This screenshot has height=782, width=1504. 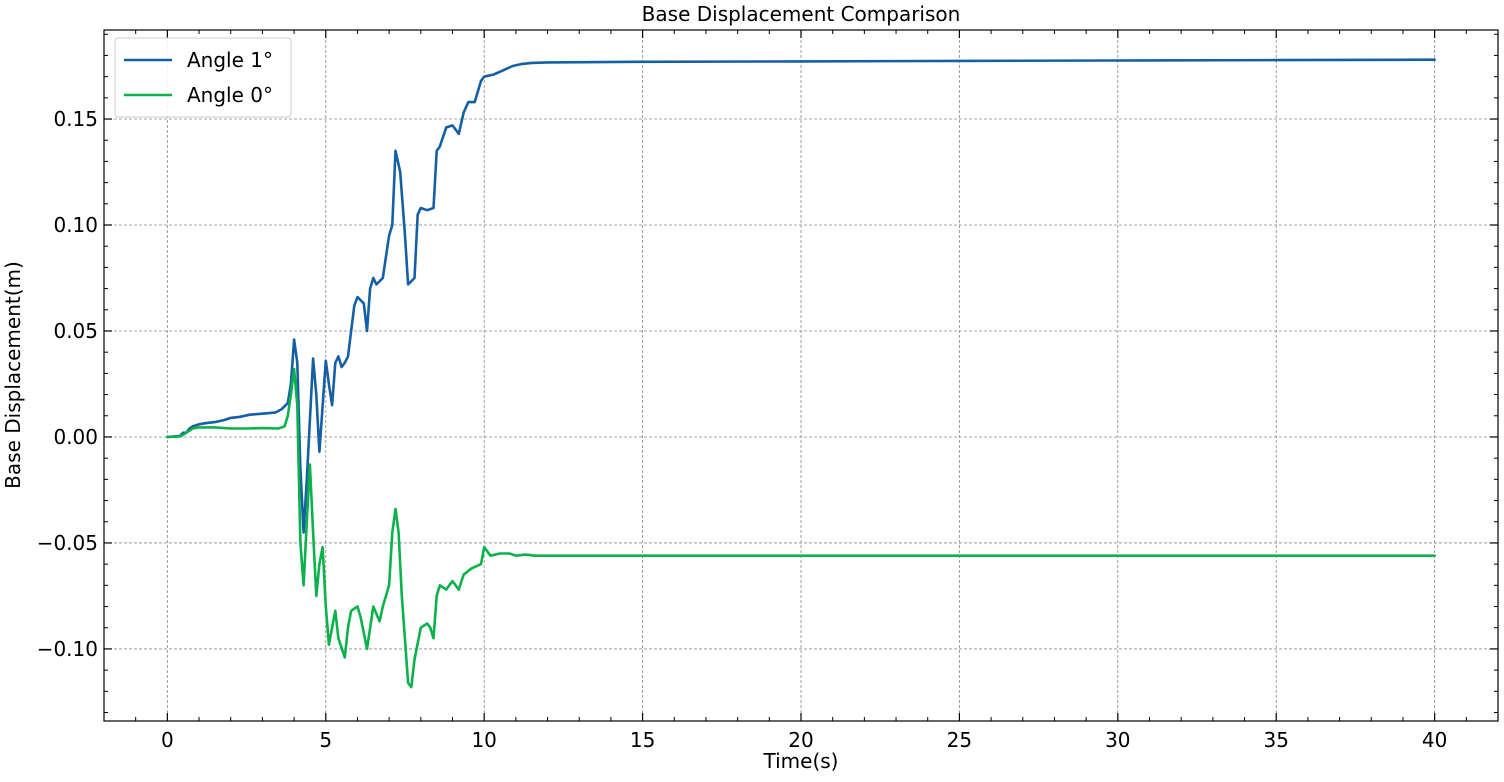 I want to click on x-tick-label: 0, so click(x=167, y=740).